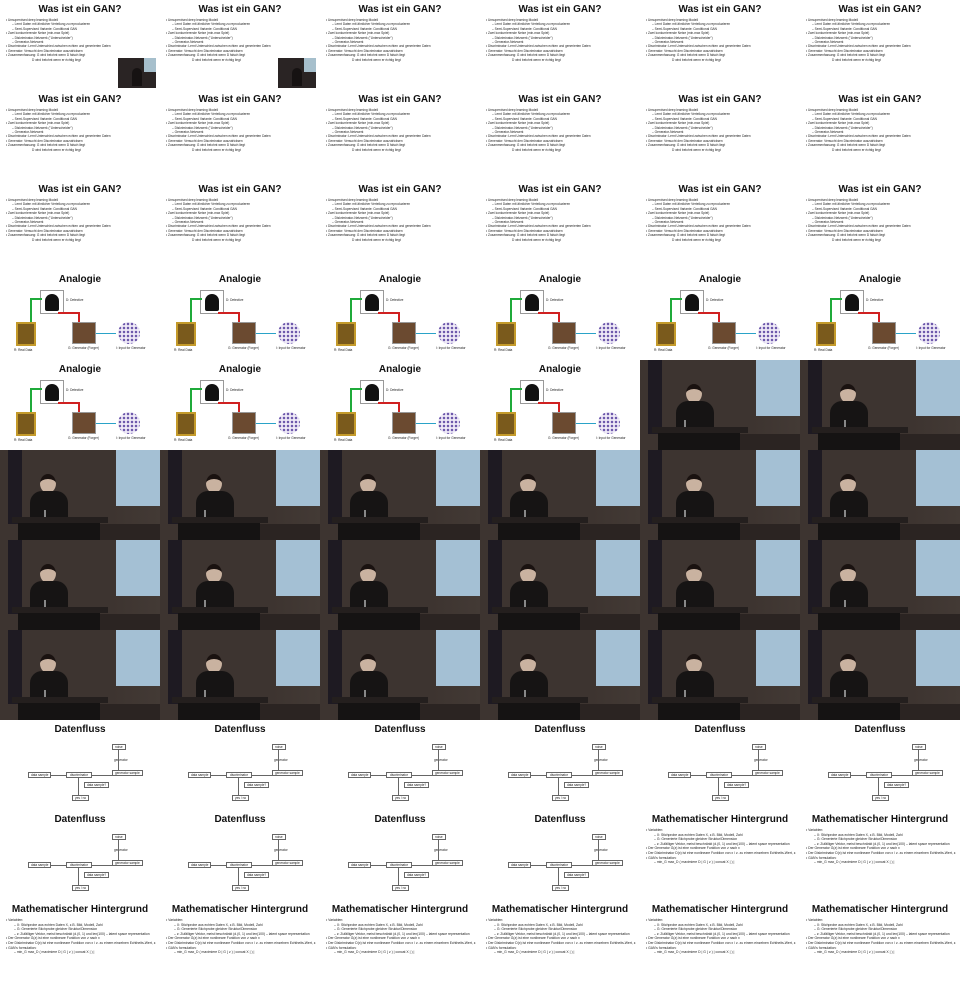 Image resolution: width=960 pixels, height=990 pixels. Describe the element at coordinates (241, 948) in the screenshot. I see `bullet-item: GAN's formulation:` at that location.